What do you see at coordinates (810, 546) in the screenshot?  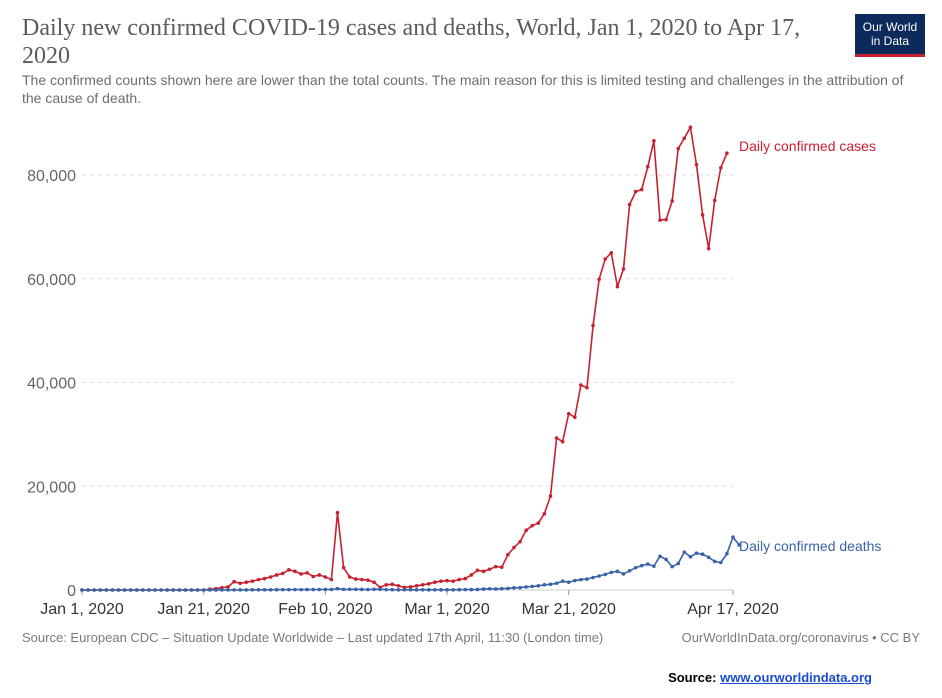 I see `series-label: Daily confirmed deaths` at bounding box center [810, 546].